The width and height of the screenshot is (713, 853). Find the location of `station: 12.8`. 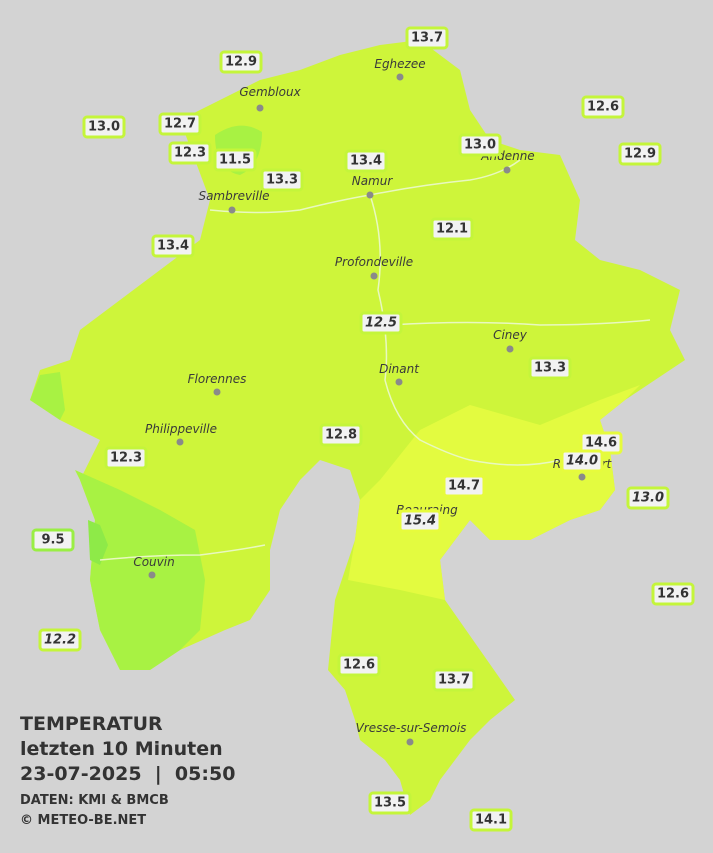

station: 12.8 is located at coordinates (341, 435).